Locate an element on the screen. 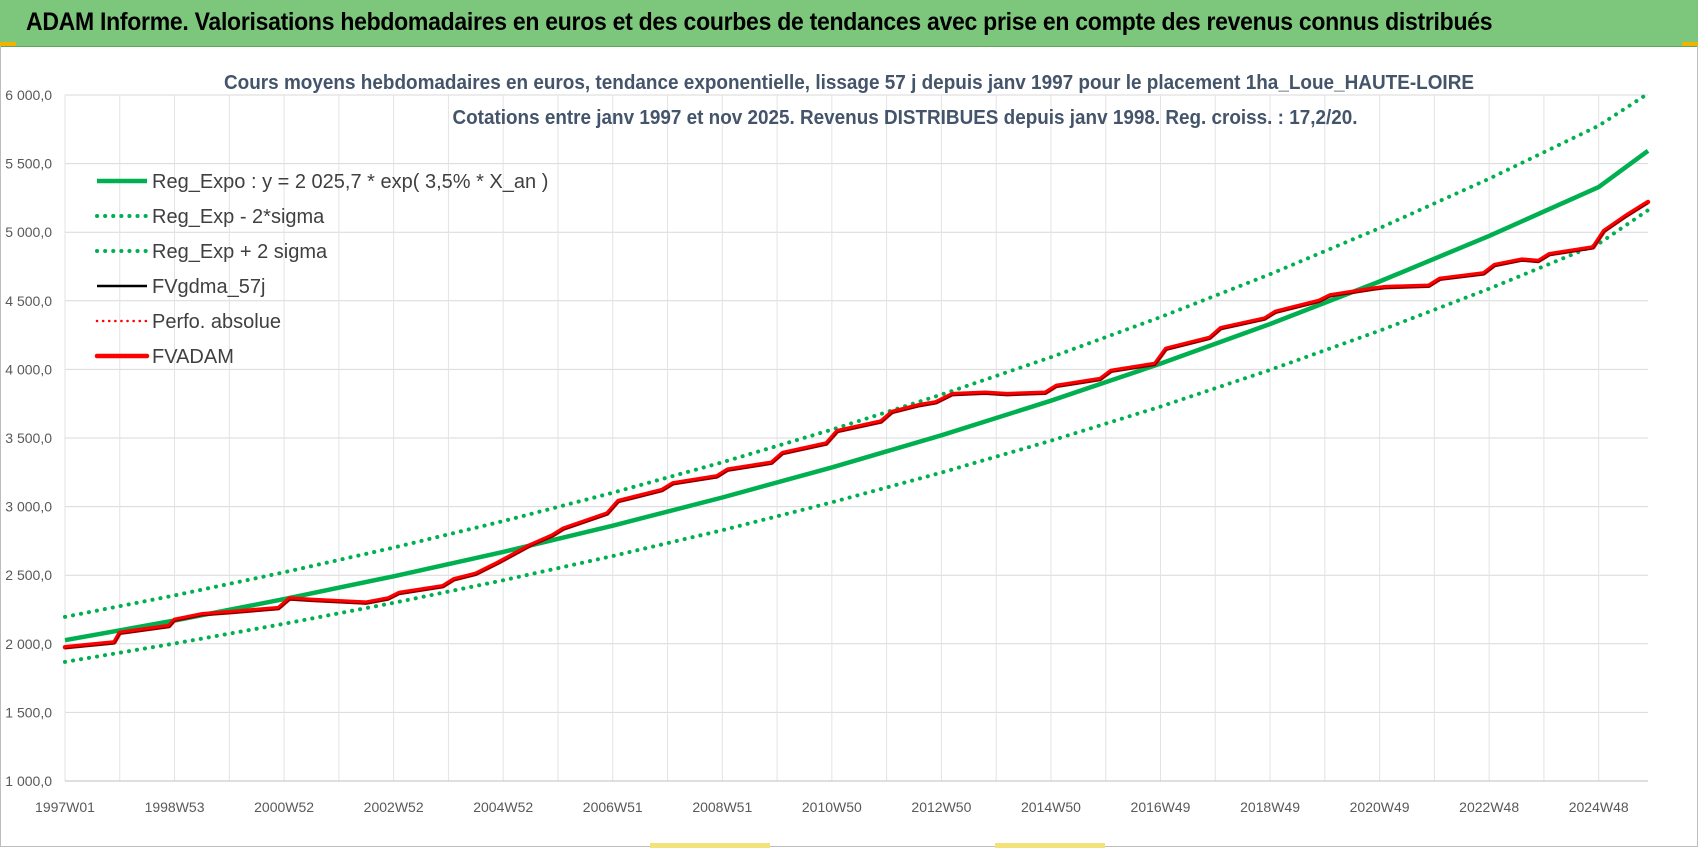 This screenshot has width=1698, height=848. x-tick-label: 2018W49 is located at coordinates (1270, 807).